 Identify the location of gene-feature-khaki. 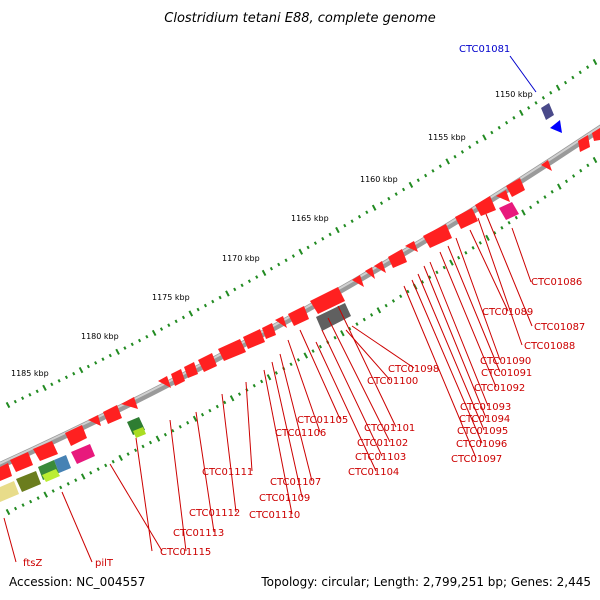
(9, 491).